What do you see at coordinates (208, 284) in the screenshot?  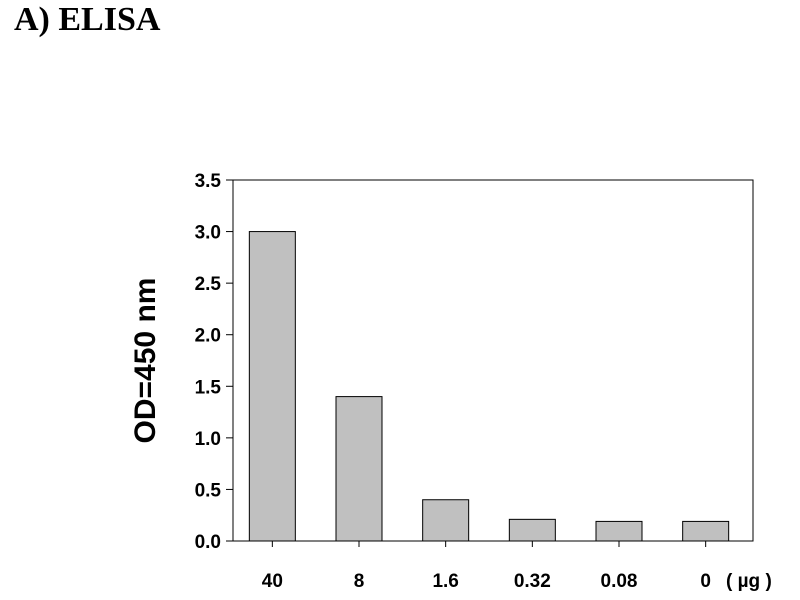 I see `y-tick-label: 2.5` at bounding box center [208, 284].